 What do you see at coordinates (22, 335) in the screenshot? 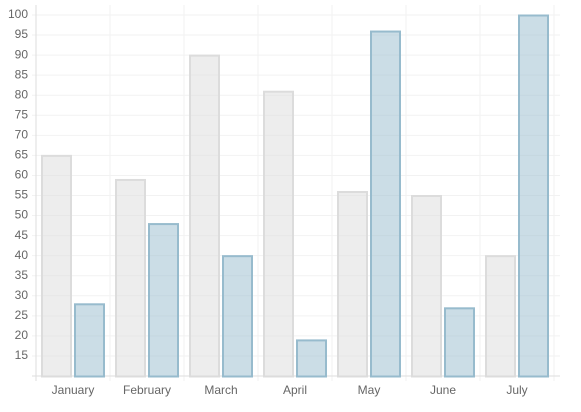
I see `y-tick-label: 20` at bounding box center [22, 335].